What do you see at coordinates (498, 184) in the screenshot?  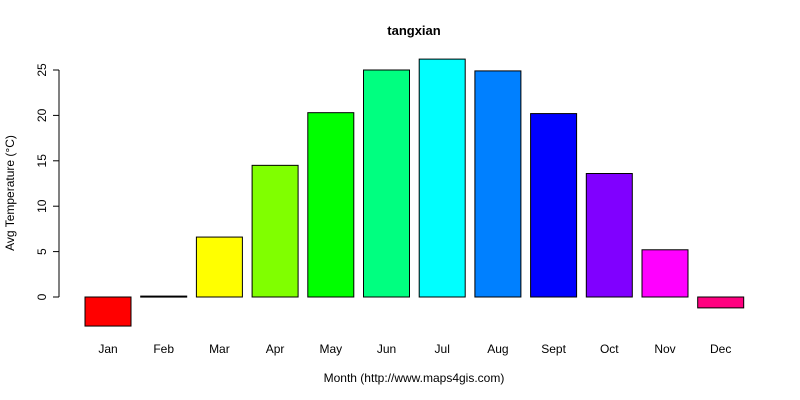 I see `bar-aug` at bounding box center [498, 184].